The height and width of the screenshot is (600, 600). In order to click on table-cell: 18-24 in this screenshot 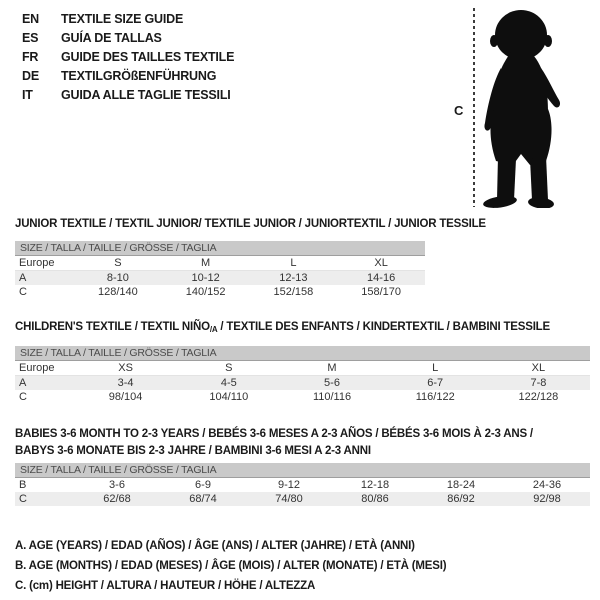, I will do `click(461, 485)`.